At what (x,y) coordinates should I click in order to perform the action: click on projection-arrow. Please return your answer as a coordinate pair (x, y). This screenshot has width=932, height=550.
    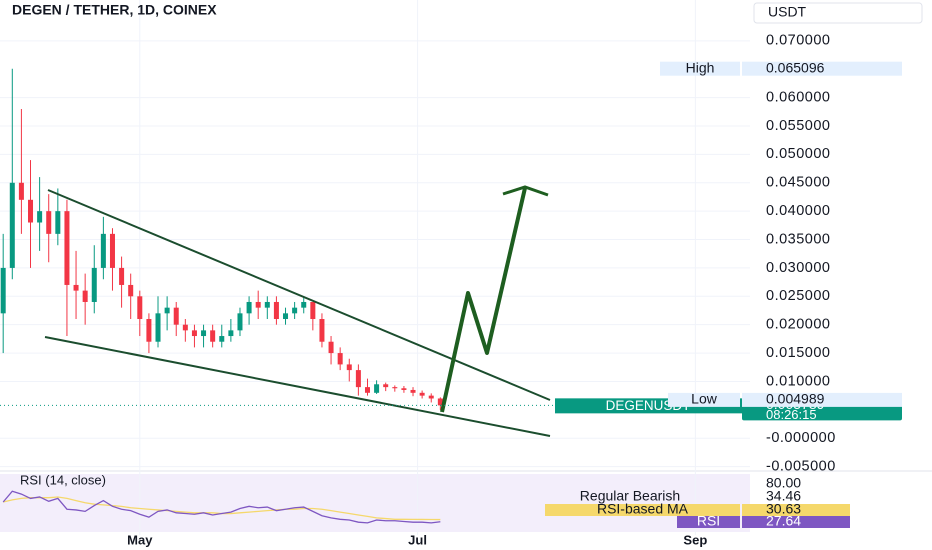
    Looking at the image, I should click on (483, 300).